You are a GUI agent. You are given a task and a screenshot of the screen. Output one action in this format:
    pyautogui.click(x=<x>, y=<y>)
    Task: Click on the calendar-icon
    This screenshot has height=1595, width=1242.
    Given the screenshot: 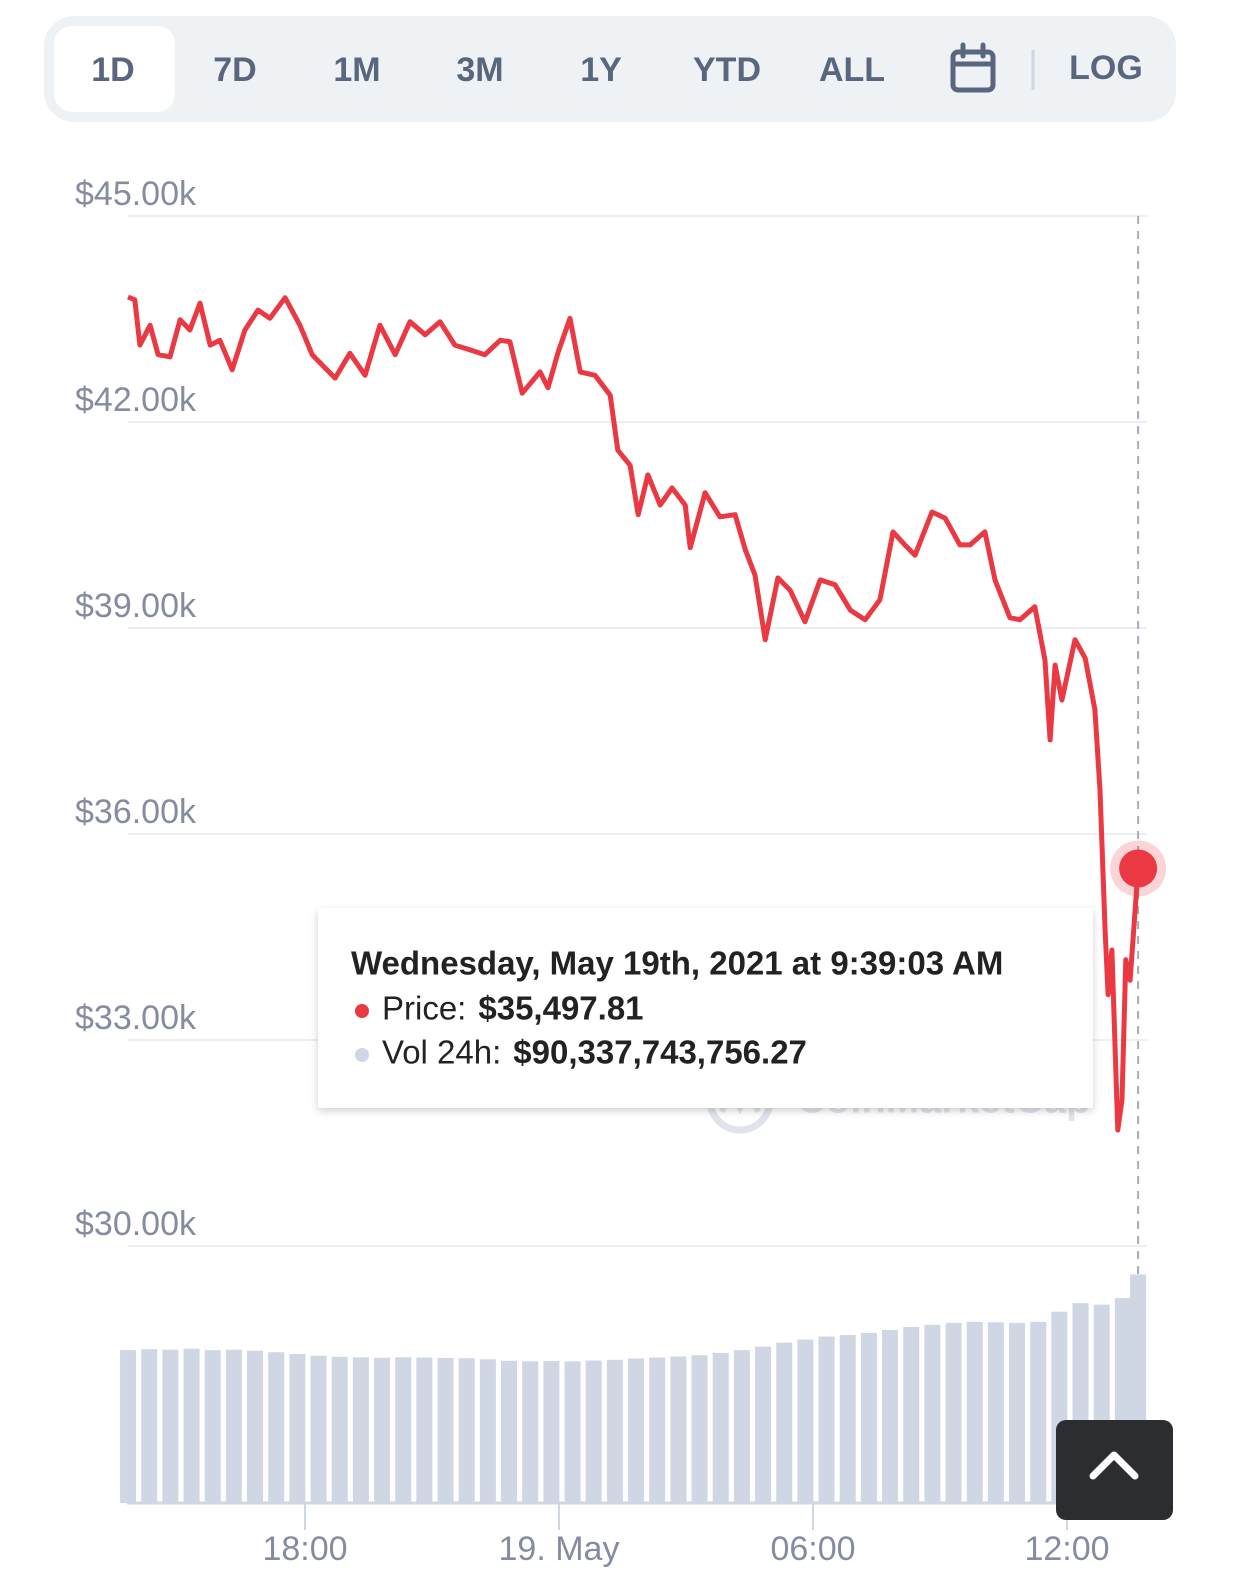 What is the action you would take?
    pyautogui.click(x=973, y=67)
    